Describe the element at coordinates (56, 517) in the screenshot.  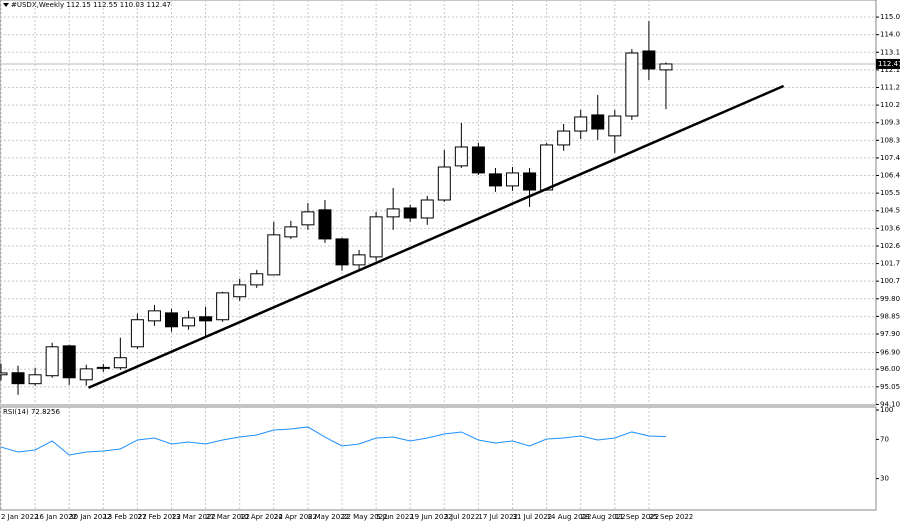
I see `x-tick-label: 16 Jan 2022` at that location.